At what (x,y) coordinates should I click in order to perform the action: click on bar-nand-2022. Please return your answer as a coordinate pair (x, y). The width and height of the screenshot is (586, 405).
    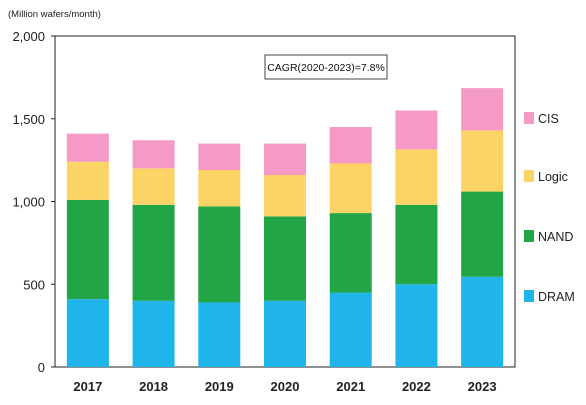
    Looking at the image, I should click on (416, 244).